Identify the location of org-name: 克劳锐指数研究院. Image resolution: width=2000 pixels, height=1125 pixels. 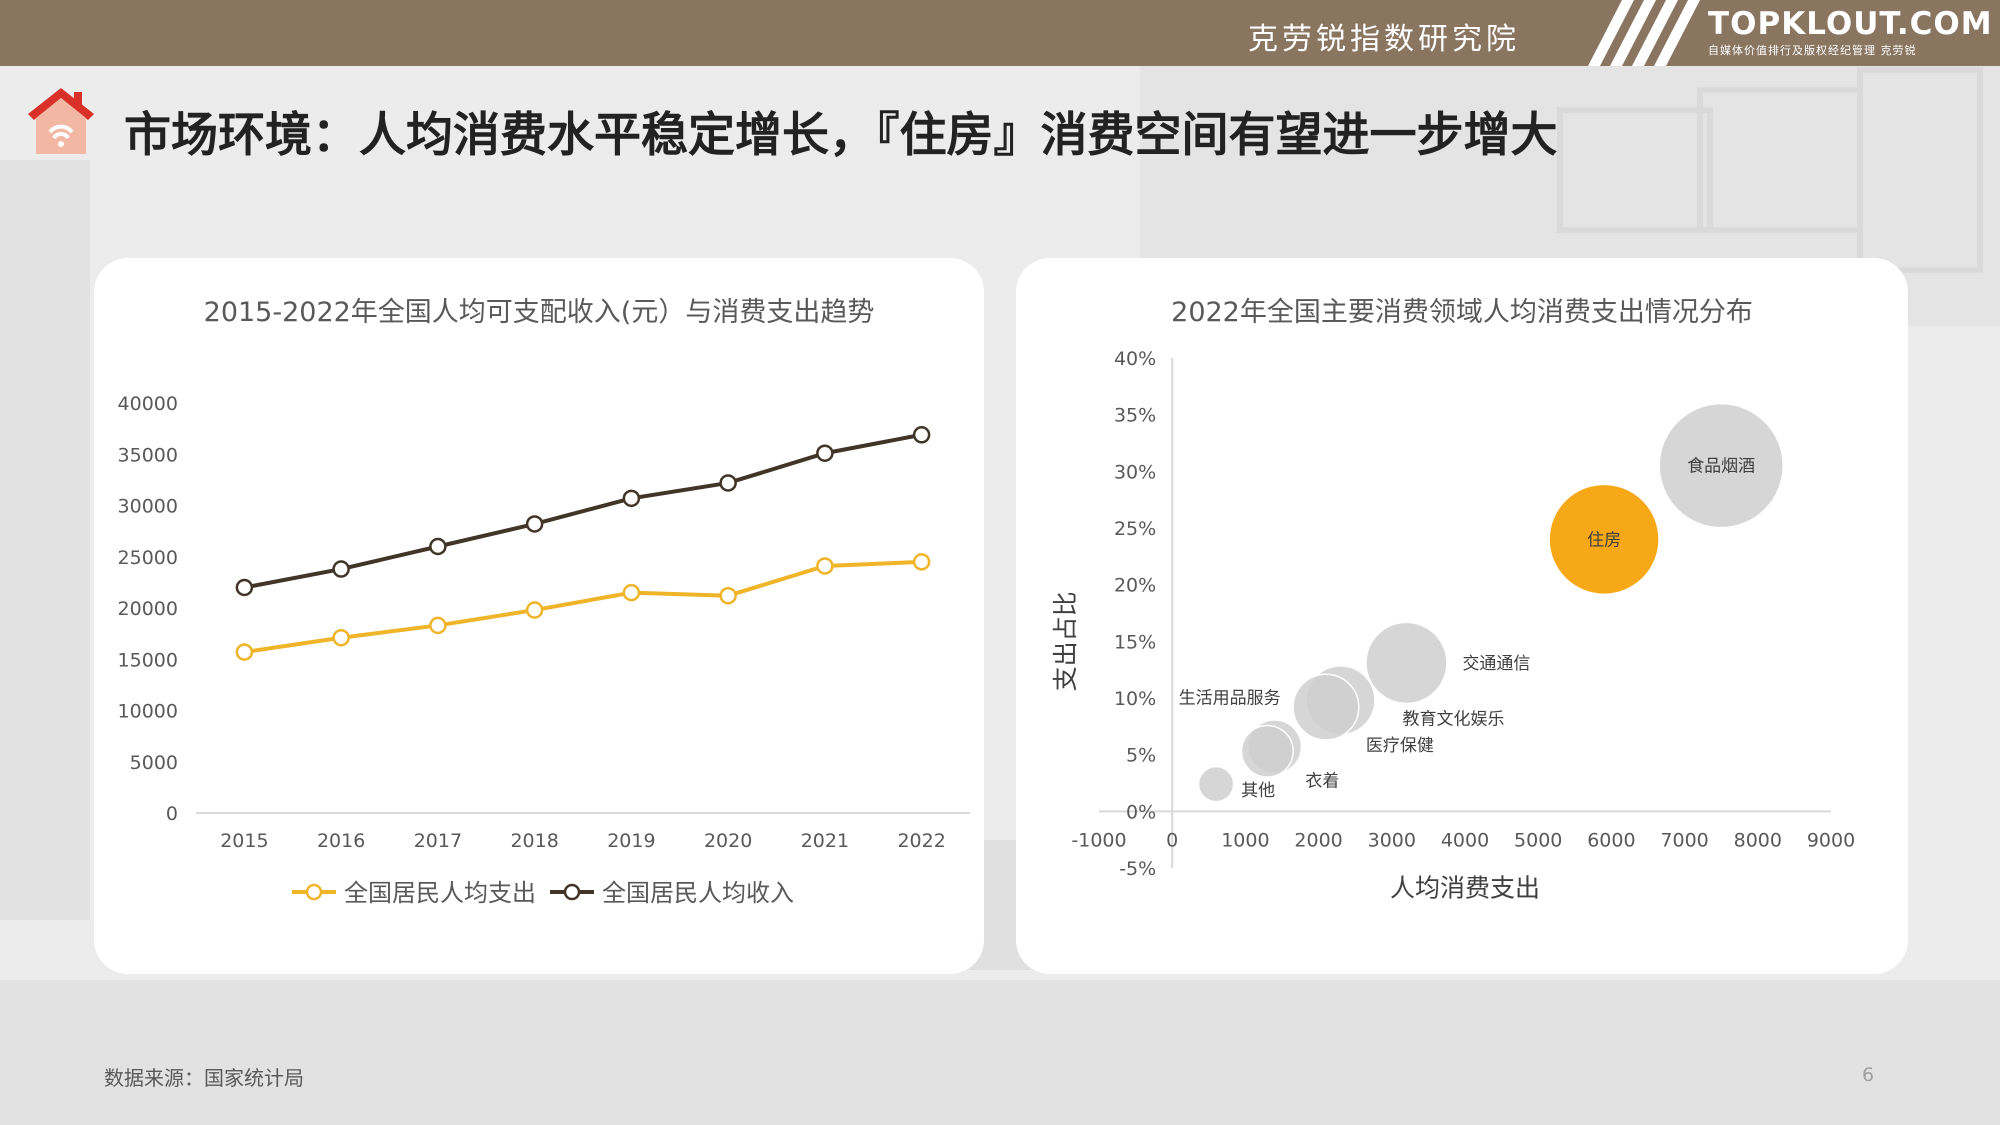
(1384, 39).